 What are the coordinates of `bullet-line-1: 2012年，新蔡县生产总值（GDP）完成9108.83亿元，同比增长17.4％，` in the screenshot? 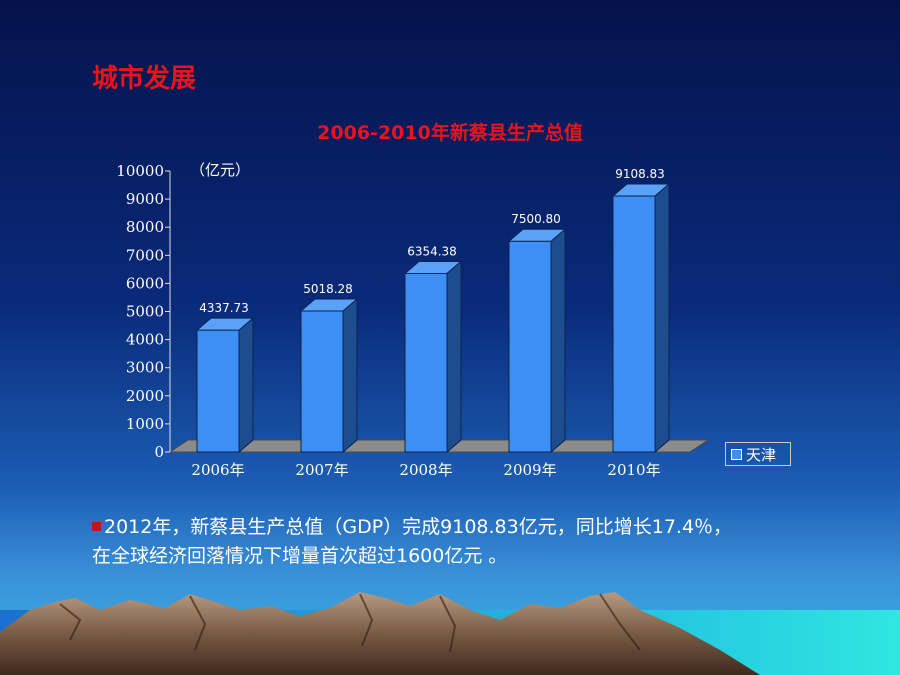 It's located at (462, 527).